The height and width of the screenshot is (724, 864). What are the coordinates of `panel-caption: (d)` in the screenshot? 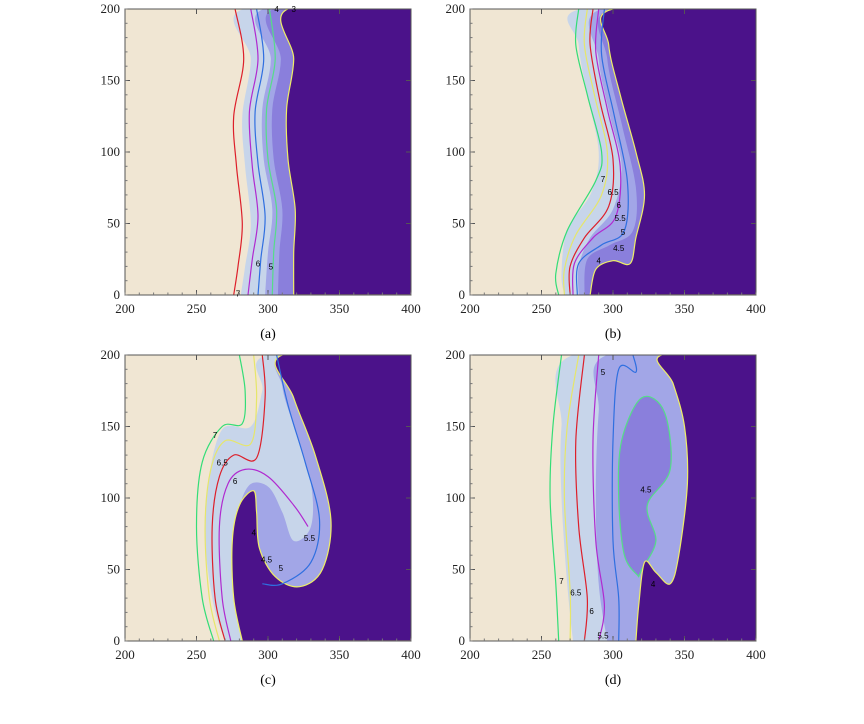 It's located at (613, 680).